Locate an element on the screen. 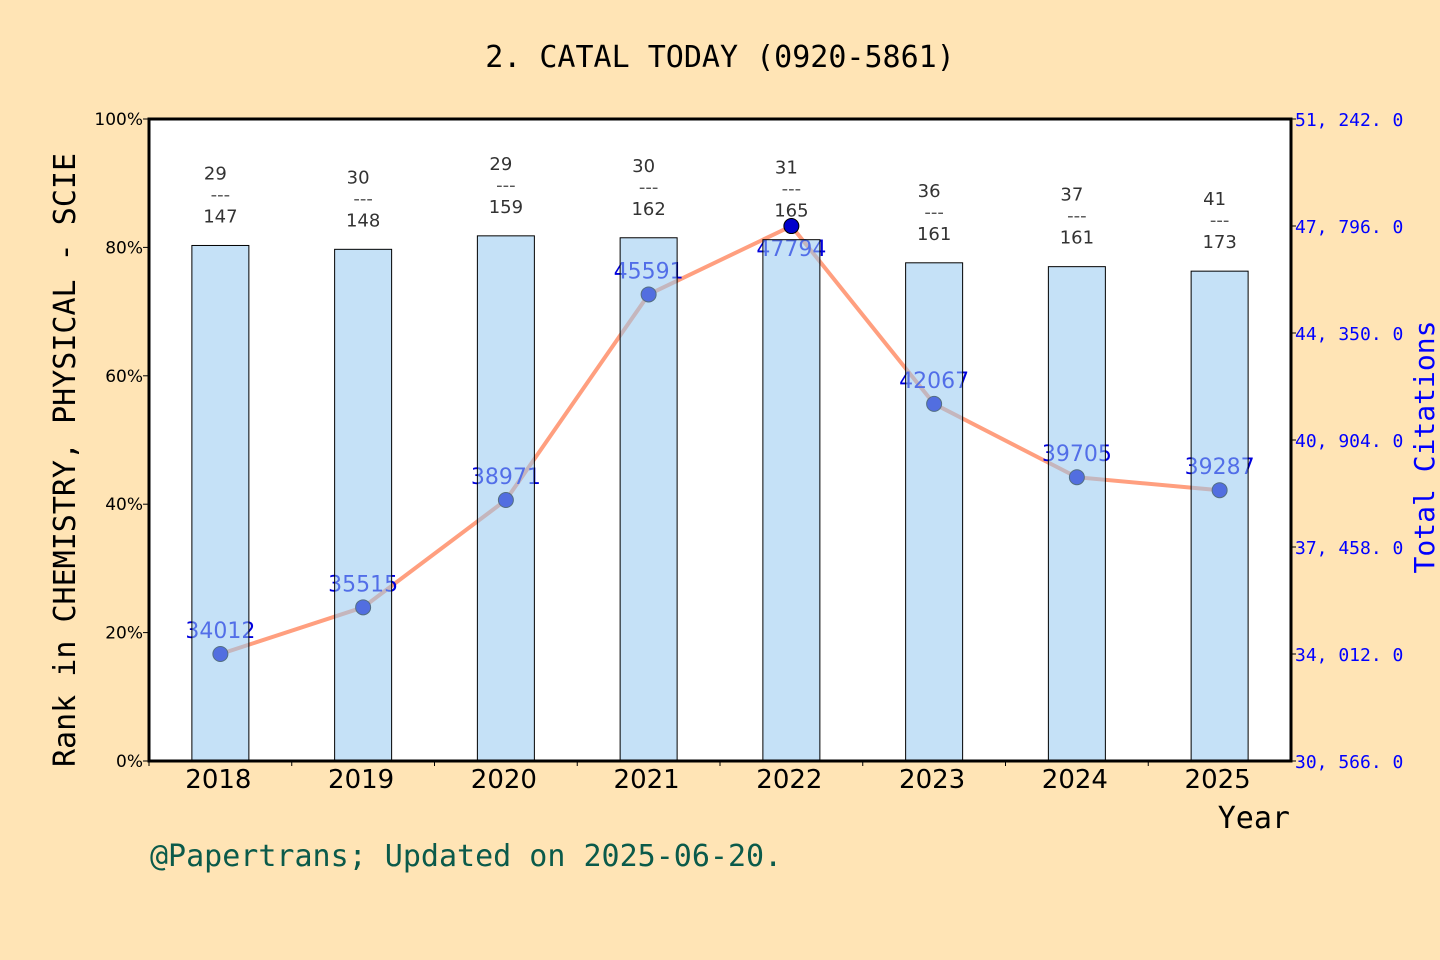 Image resolution: width=1440 pixels, height=960 pixels. rank-value: 41 is located at coordinates (1214, 199).